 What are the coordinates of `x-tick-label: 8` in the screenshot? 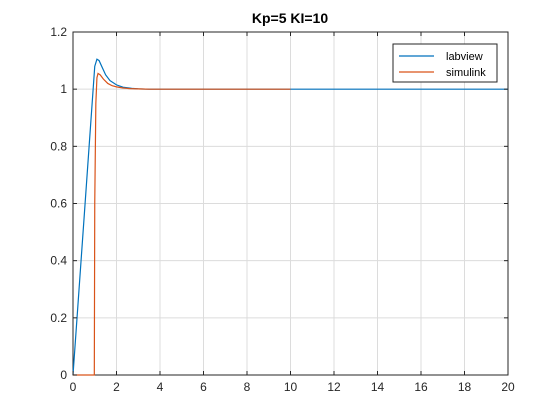 It's located at (247, 387).